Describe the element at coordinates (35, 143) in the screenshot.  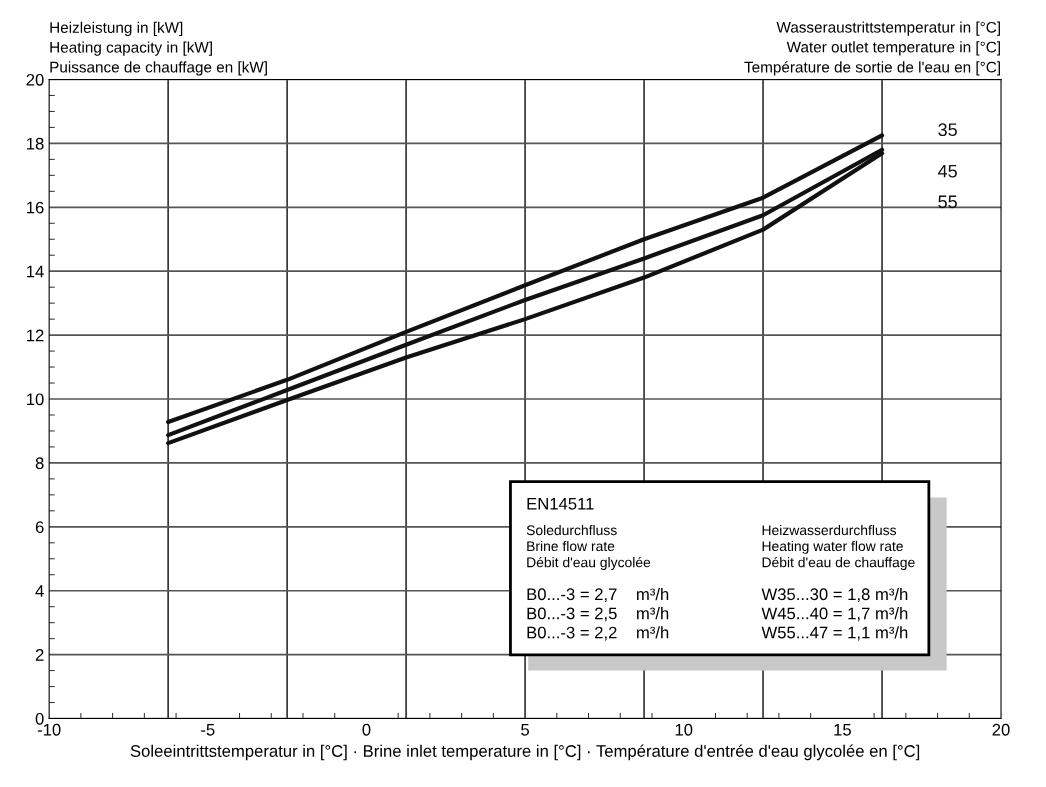
I see `y-tick-label: 18` at that location.